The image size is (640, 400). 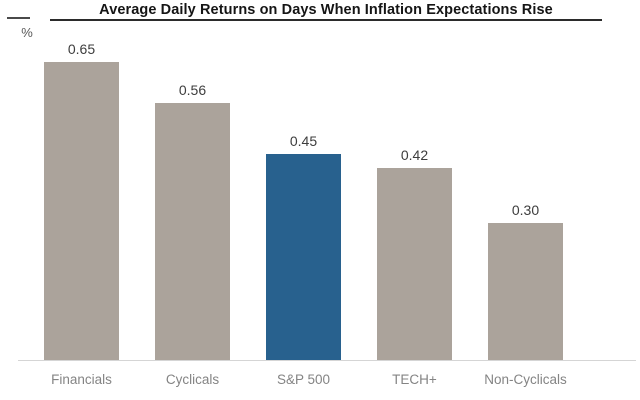 I want to click on x-axis-line, so click(x=327, y=360).